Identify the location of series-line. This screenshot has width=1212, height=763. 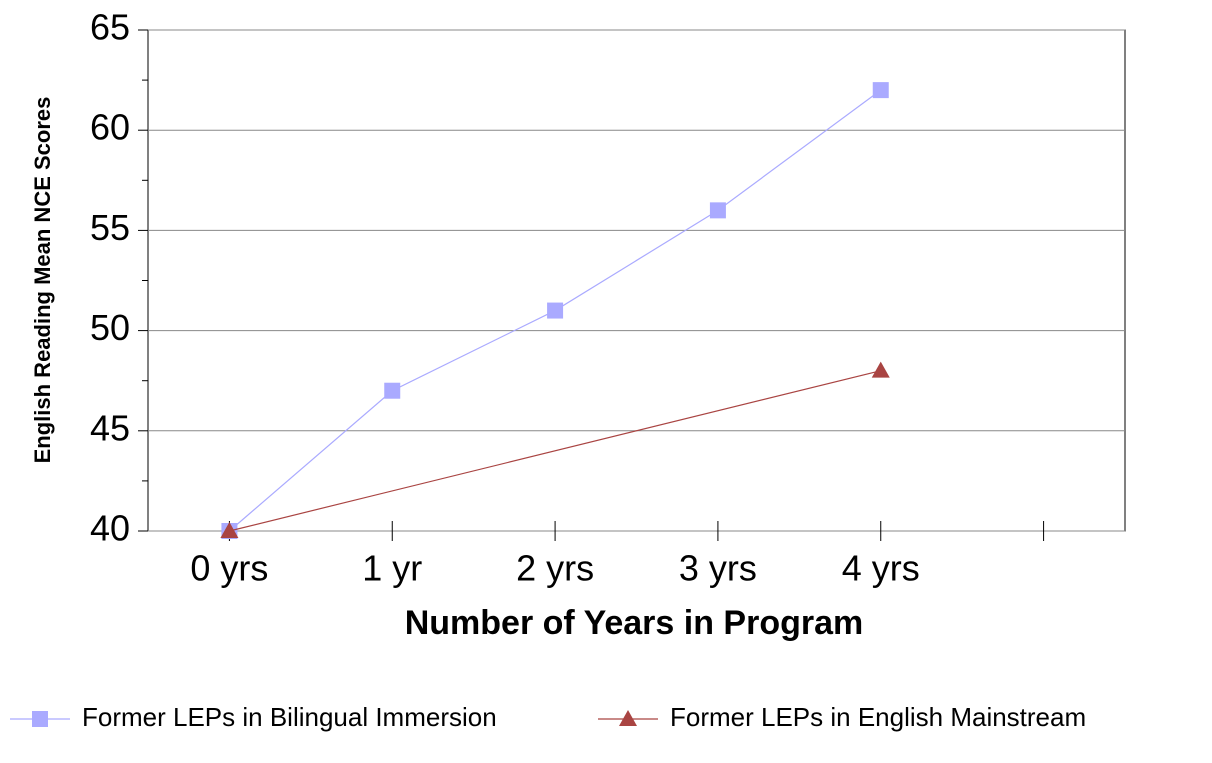
(555, 451).